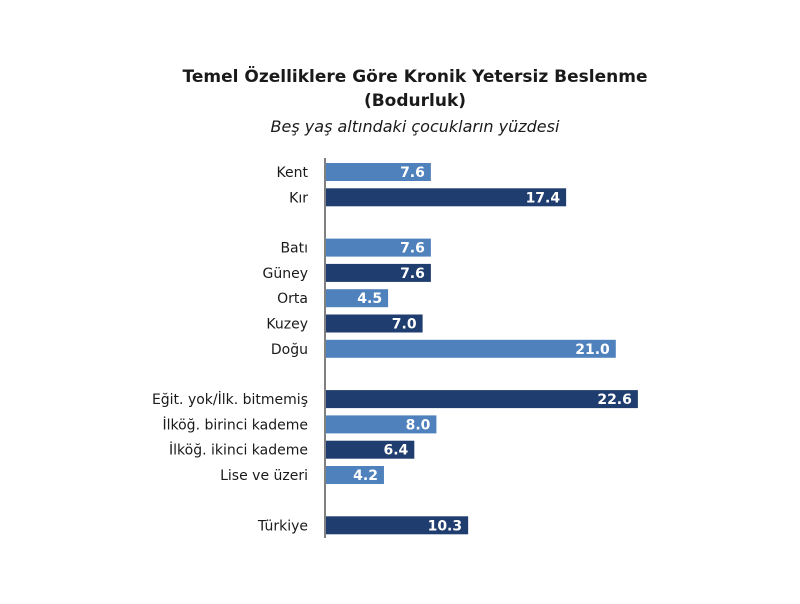 The width and height of the screenshot is (800, 604). Describe the element at coordinates (543, 198) in the screenshot. I see `value-label-1: 17.4` at that location.